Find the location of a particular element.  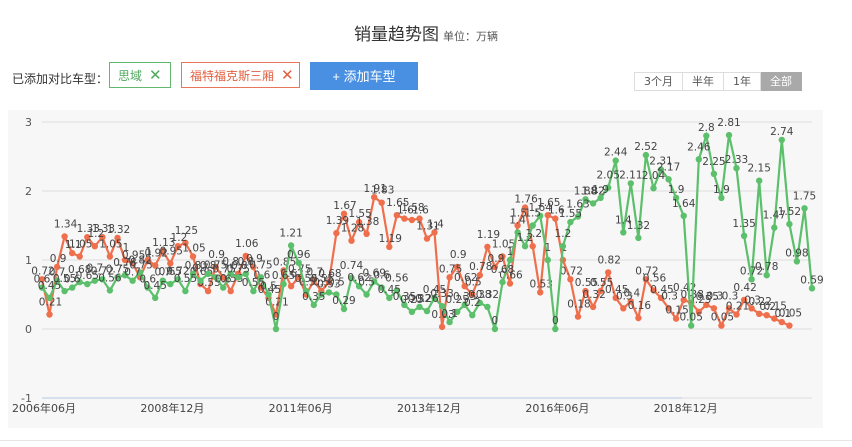

y-tick-label: 0 is located at coordinates (28, 329).